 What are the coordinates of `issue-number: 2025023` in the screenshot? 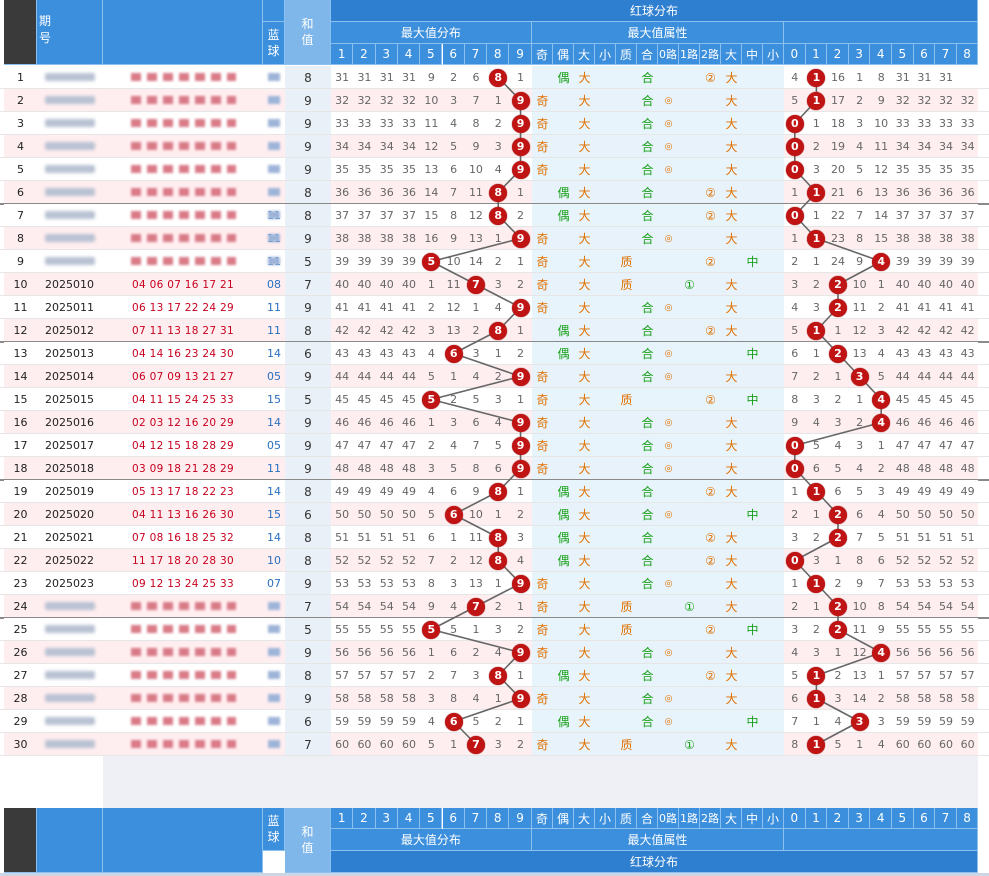 It's located at (69, 583).